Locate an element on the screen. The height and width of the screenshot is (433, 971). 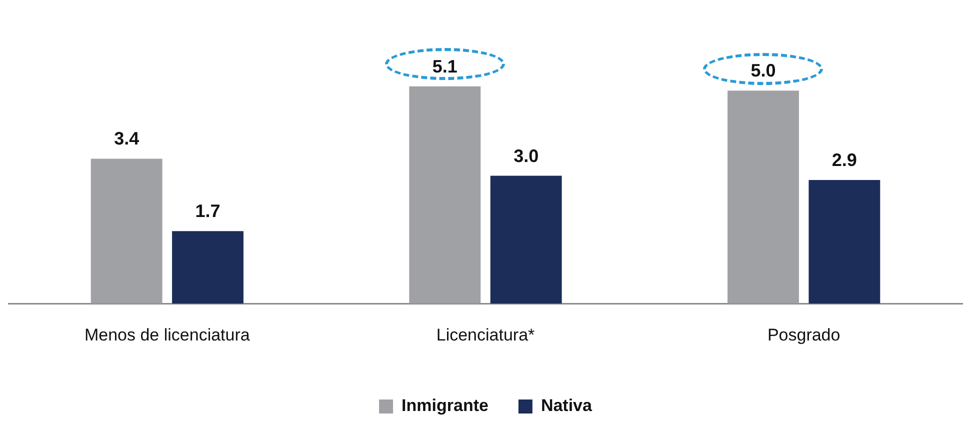
data-label: 5.1 is located at coordinates (445, 66).